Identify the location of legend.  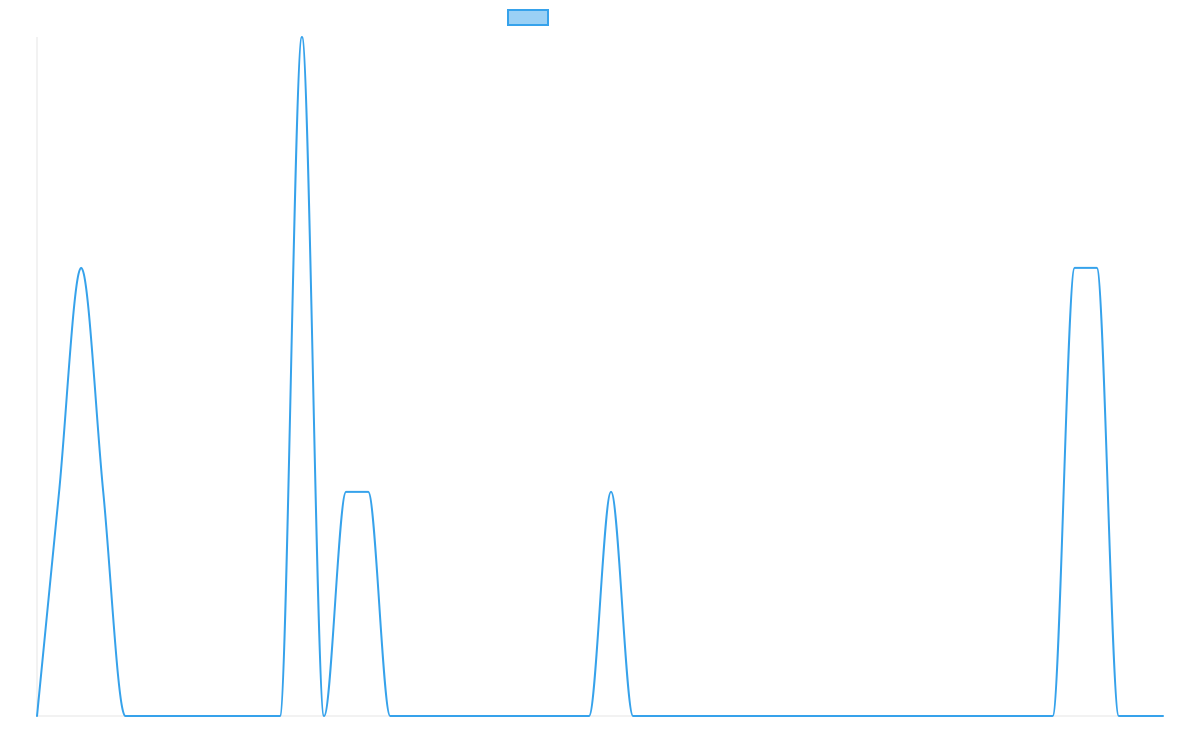
(528, 17).